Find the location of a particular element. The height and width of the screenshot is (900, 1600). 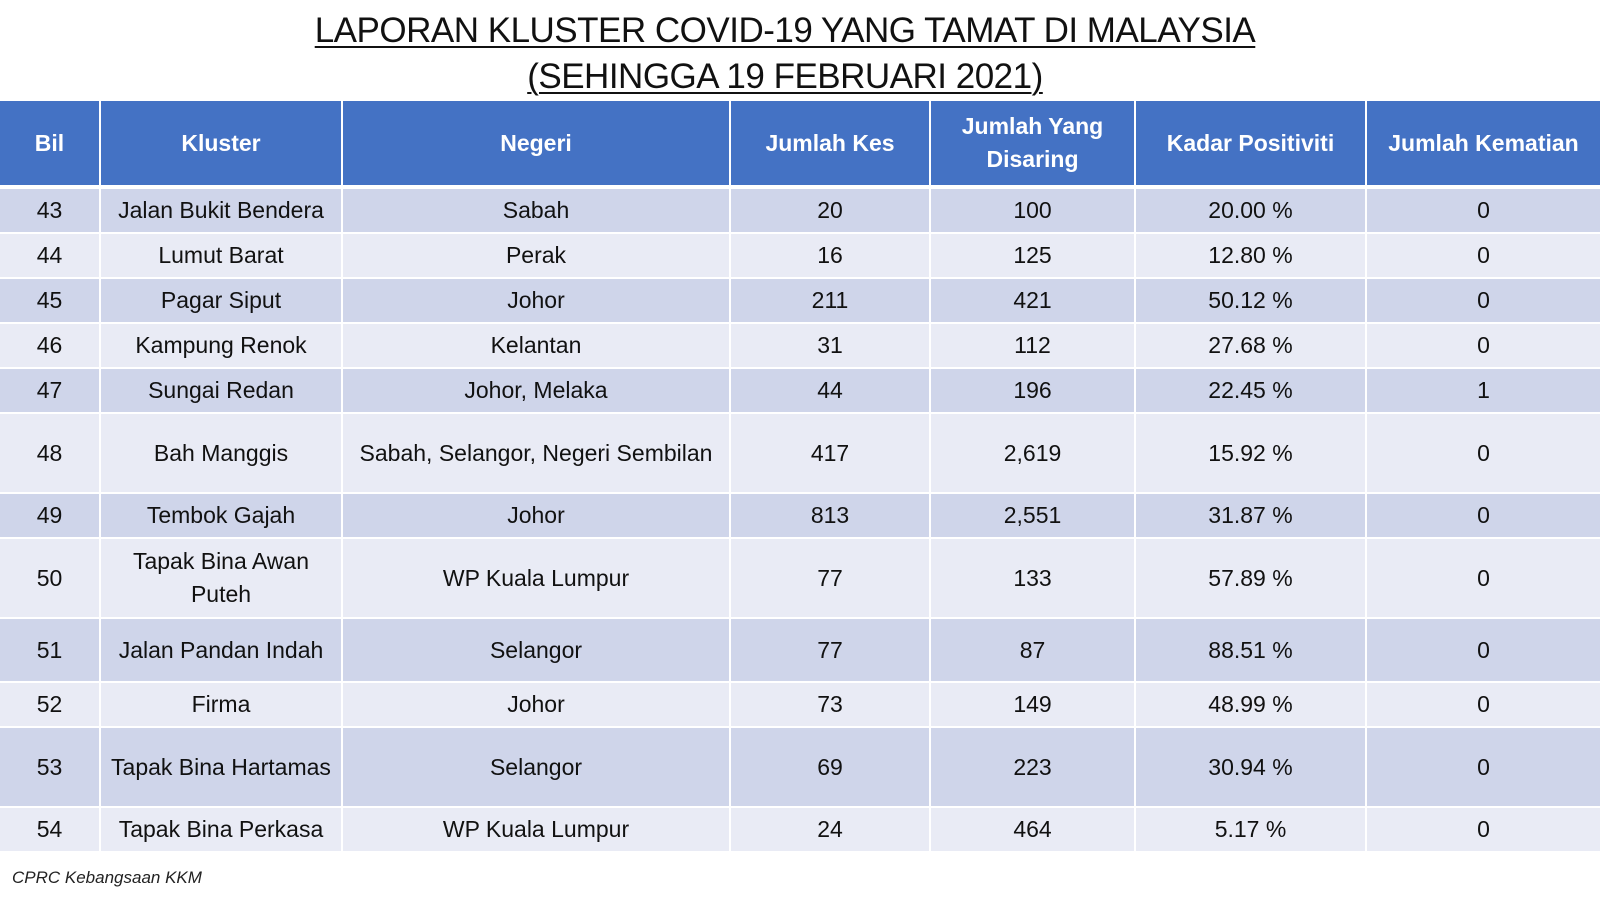

cell-jumlah-kes: 417 is located at coordinates (830, 453).